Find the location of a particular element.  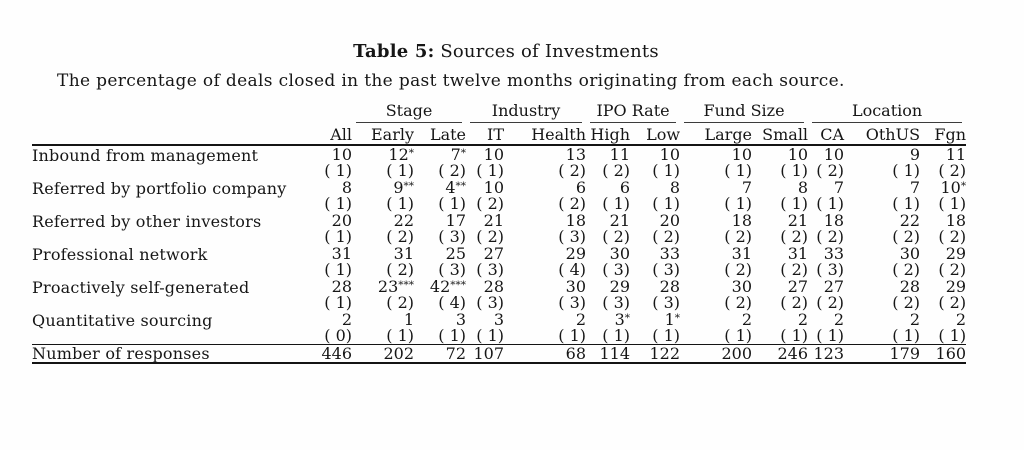

column-header-all: All is located at coordinates (326, 136).